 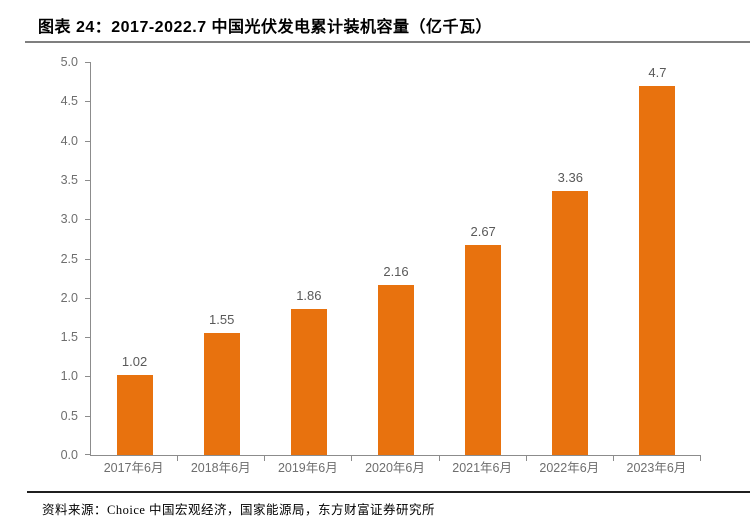 What do you see at coordinates (133, 468) in the screenshot?
I see `x-tick-label: 2017年6月` at bounding box center [133, 468].